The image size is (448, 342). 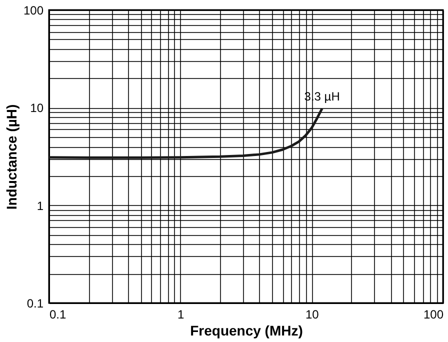 What do you see at coordinates (180, 315) in the screenshot?
I see `x-tick-label: 1` at bounding box center [180, 315].